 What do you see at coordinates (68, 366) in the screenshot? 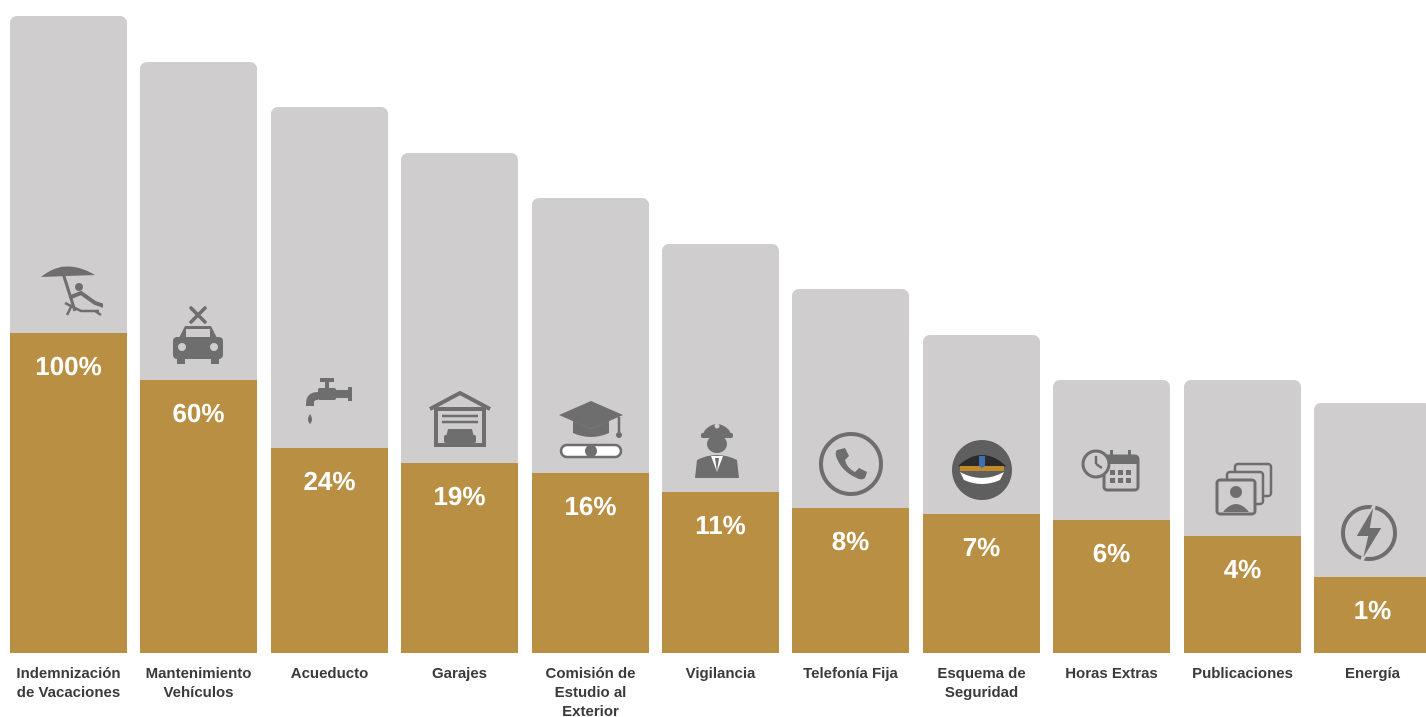
I see `value-label: 100%` at bounding box center [68, 366].